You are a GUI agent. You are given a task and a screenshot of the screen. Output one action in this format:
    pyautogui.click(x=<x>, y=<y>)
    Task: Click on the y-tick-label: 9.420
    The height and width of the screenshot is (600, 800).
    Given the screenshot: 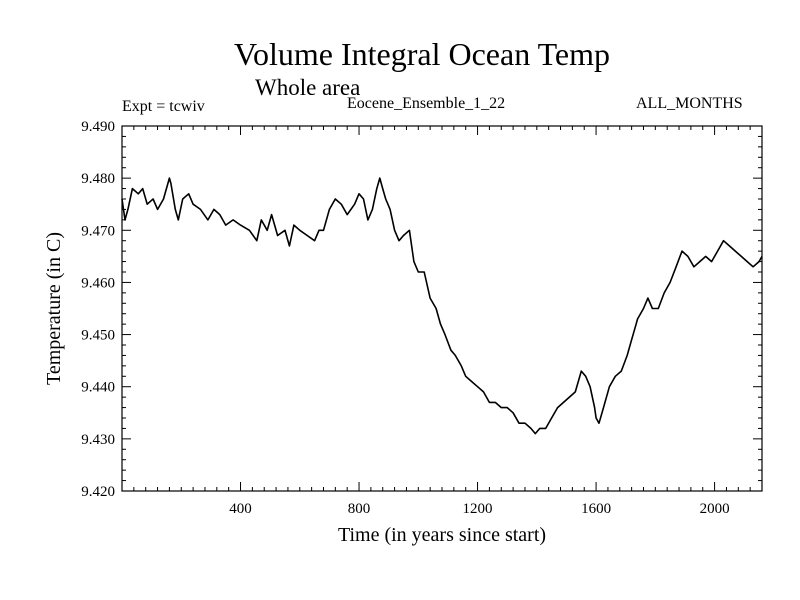 What is the action you would take?
    pyautogui.click(x=98, y=492)
    